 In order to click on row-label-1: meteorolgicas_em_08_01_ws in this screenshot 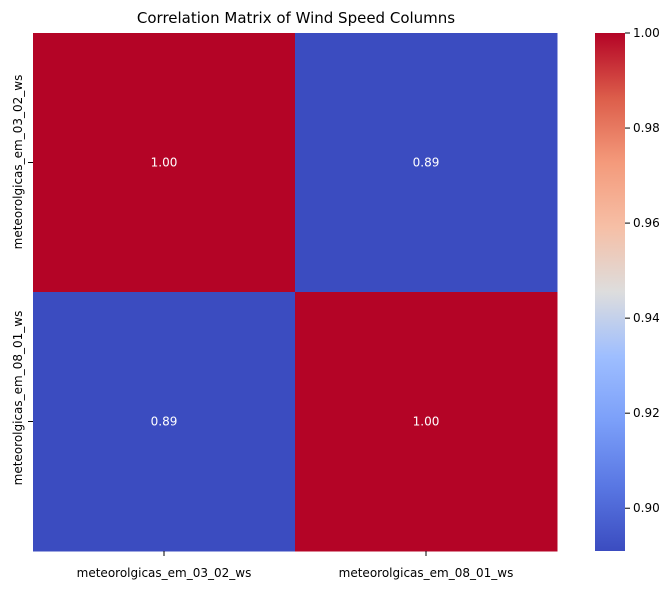, I will do `click(18, 398)`.